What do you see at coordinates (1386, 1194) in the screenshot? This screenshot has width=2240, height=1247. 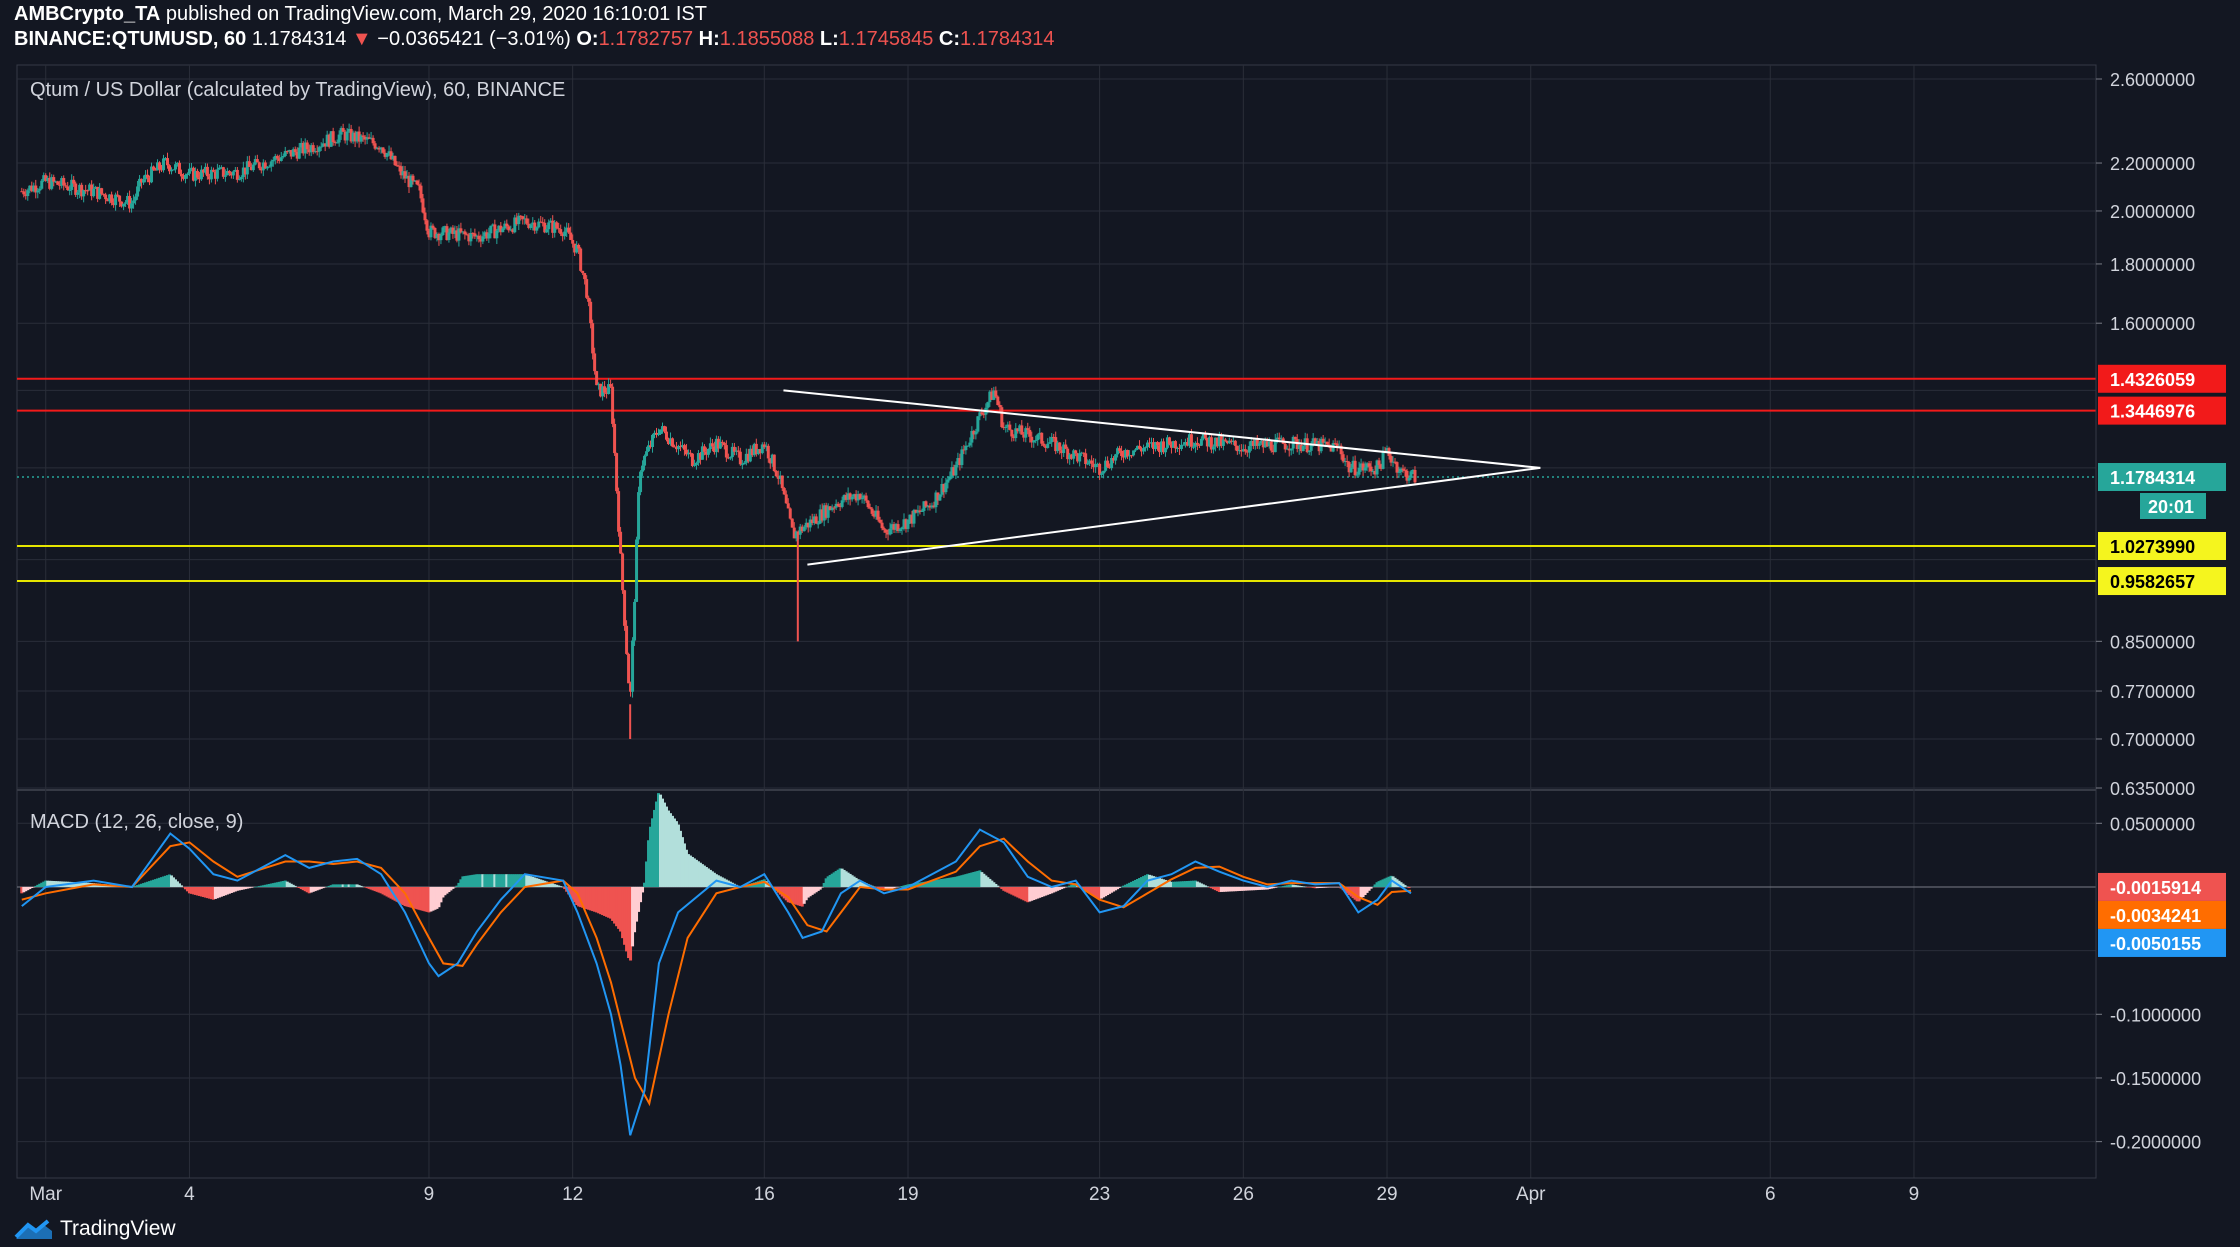 I see `time-axis-label: 29` at bounding box center [1386, 1194].